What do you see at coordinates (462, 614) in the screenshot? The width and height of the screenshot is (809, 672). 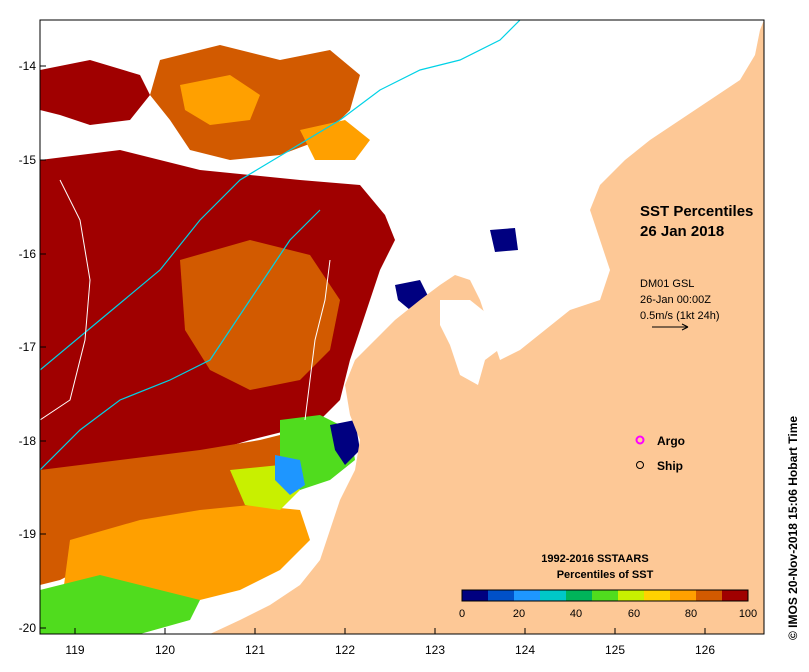 I see `colorbar-tick-label: 0` at bounding box center [462, 614].